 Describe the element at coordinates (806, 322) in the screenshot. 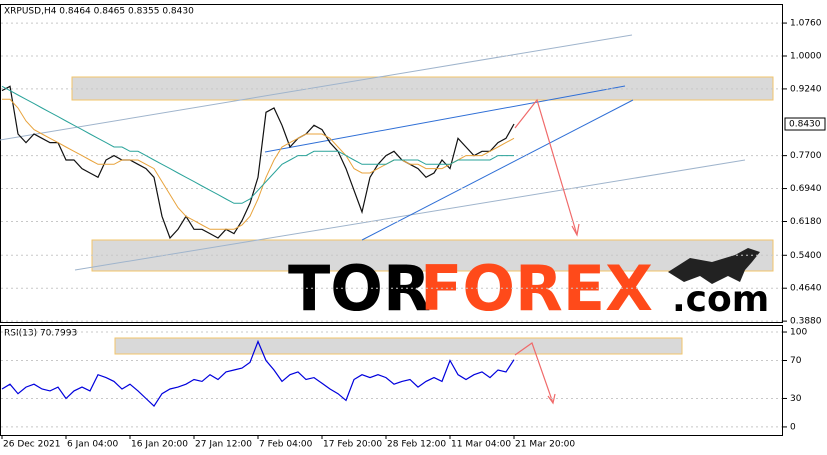

I see `y-tick-label: 0.3880` at that location.